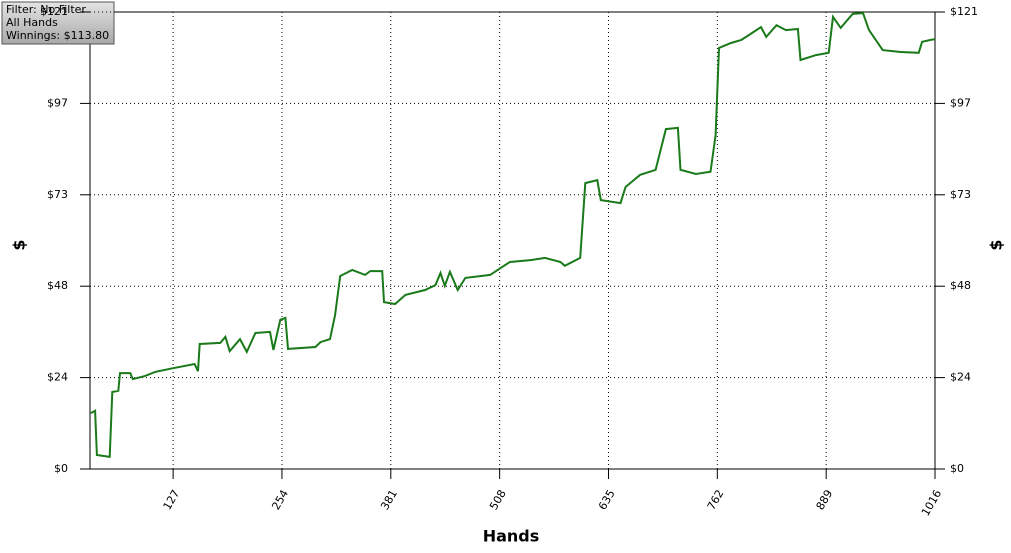 The image size is (1011, 553). Describe the element at coordinates (957, 468) in the screenshot. I see `y2-tick-label: $0` at that location.